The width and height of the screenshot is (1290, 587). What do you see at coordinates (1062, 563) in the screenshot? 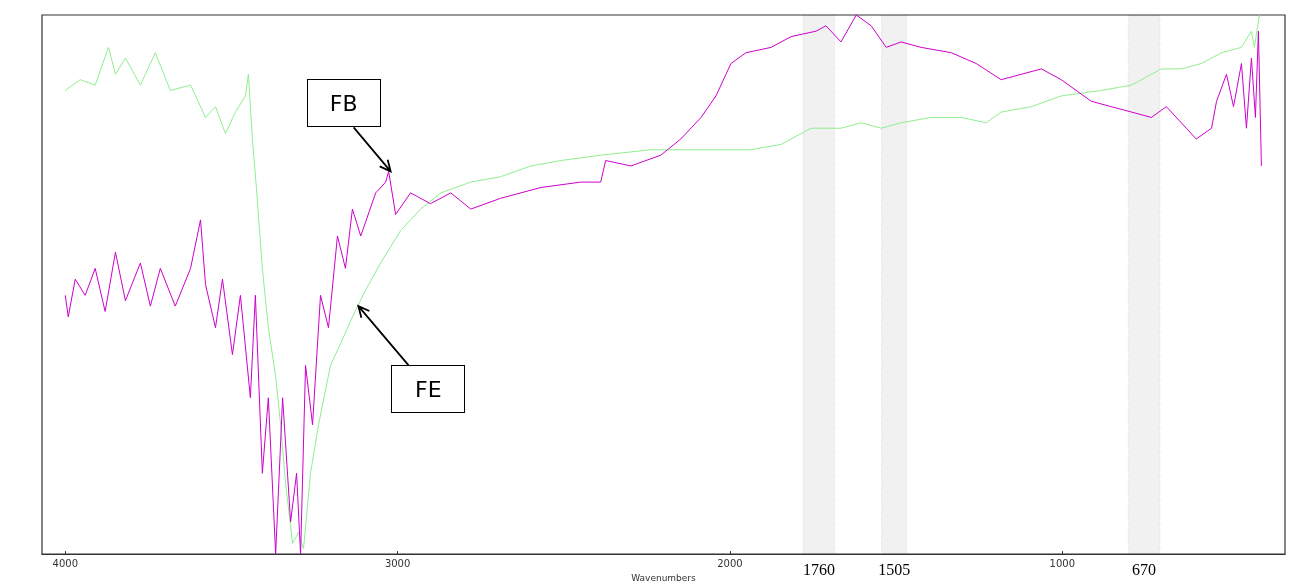
I see `x-tick-label: 1000` at bounding box center [1062, 563].